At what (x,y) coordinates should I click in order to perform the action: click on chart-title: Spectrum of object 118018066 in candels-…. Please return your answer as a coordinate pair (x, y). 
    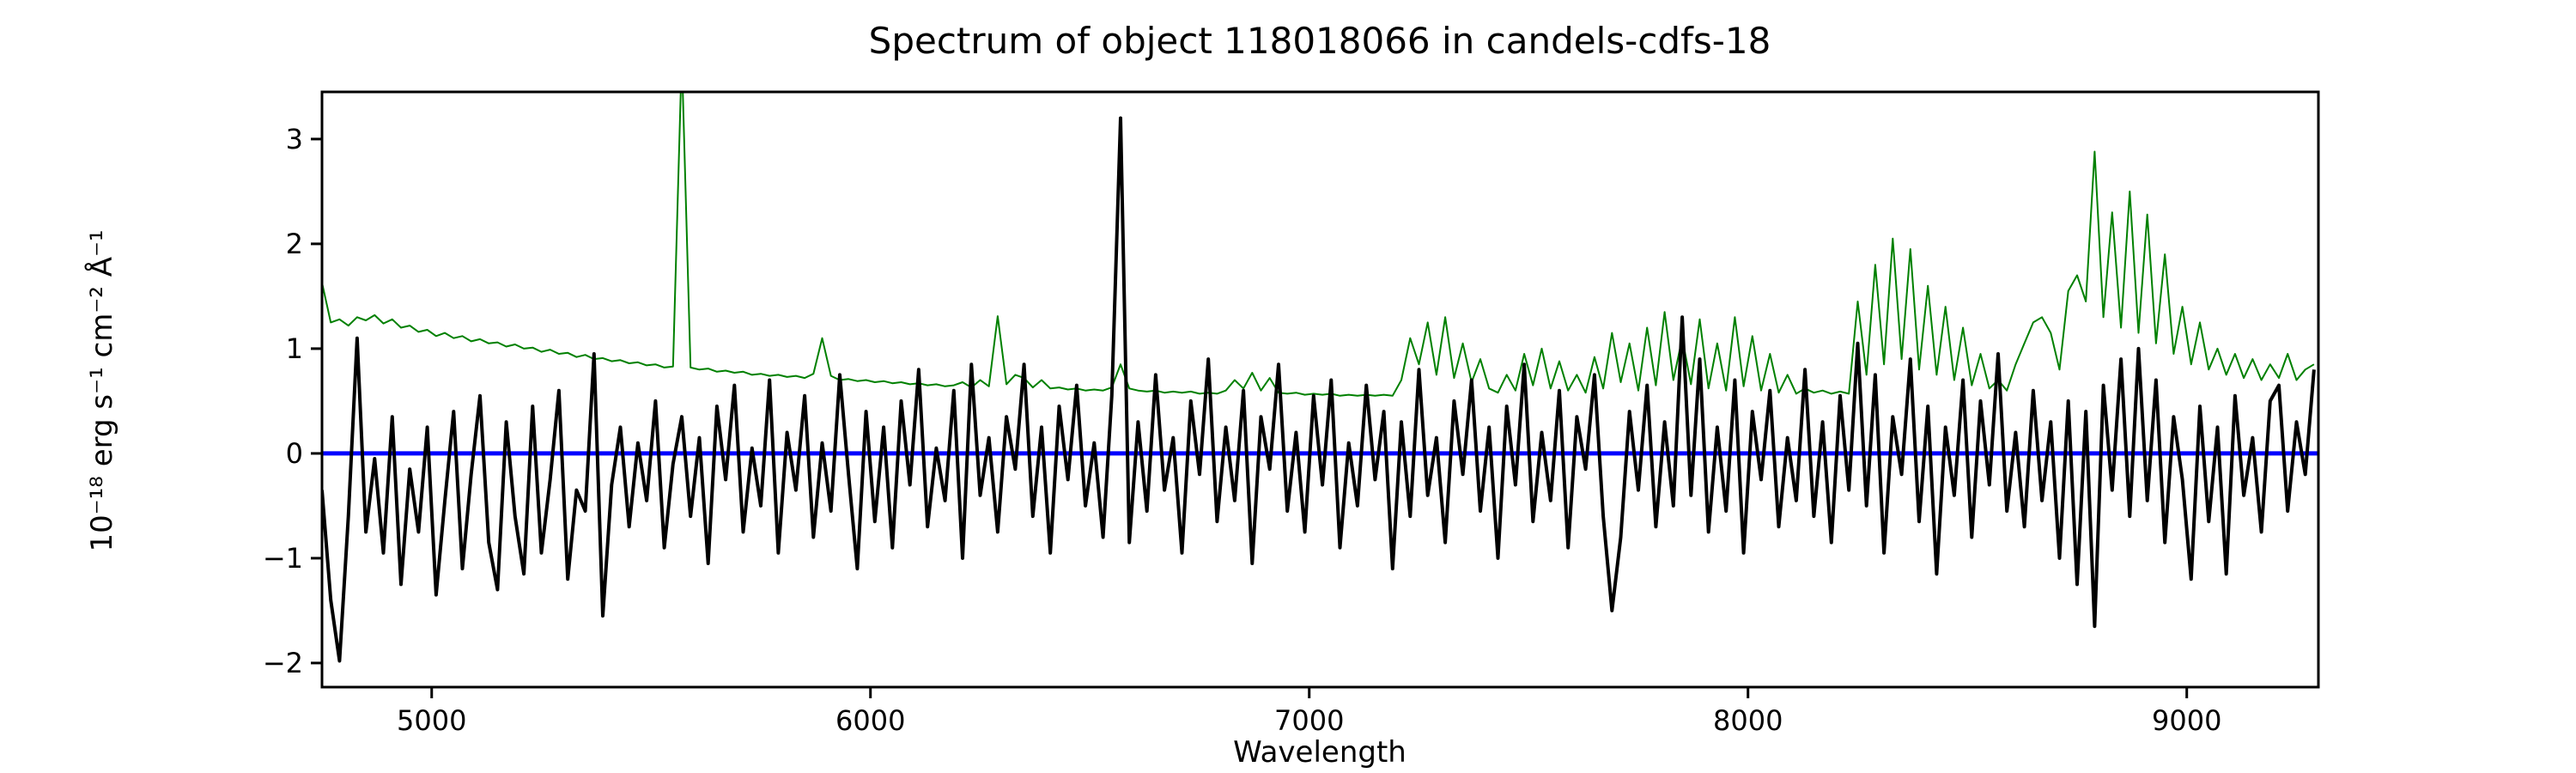
    Looking at the image, I should click on (1320, 41).